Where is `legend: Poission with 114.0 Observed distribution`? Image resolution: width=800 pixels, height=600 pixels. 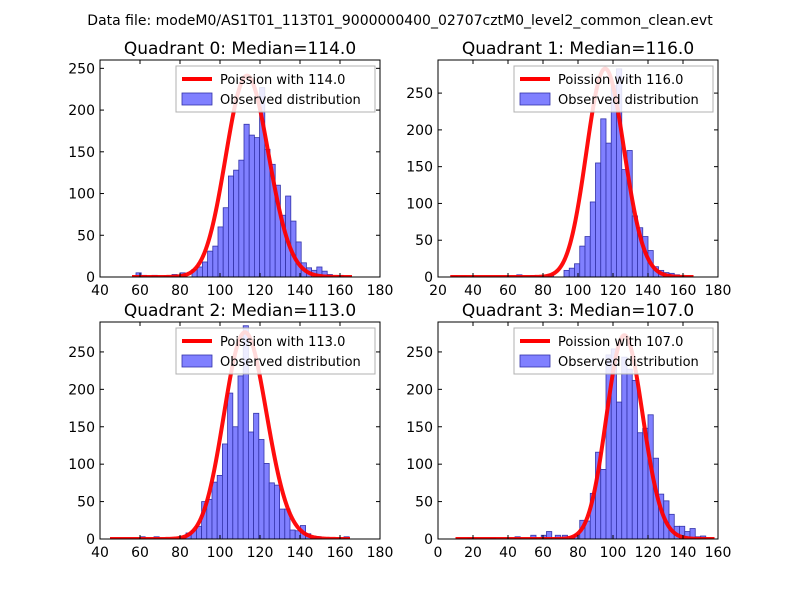
legend: Poission with 114.0 Observed distribution is located at coordinates (275, 89).